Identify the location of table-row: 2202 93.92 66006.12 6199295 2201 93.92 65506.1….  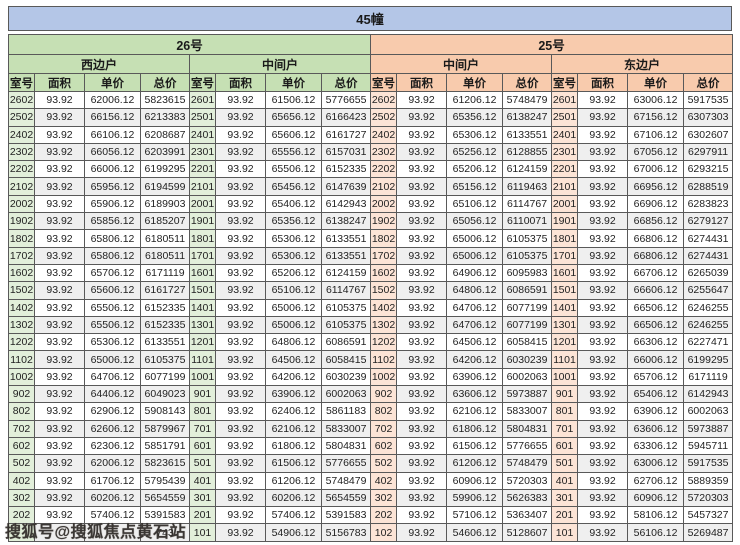
(371, 169).